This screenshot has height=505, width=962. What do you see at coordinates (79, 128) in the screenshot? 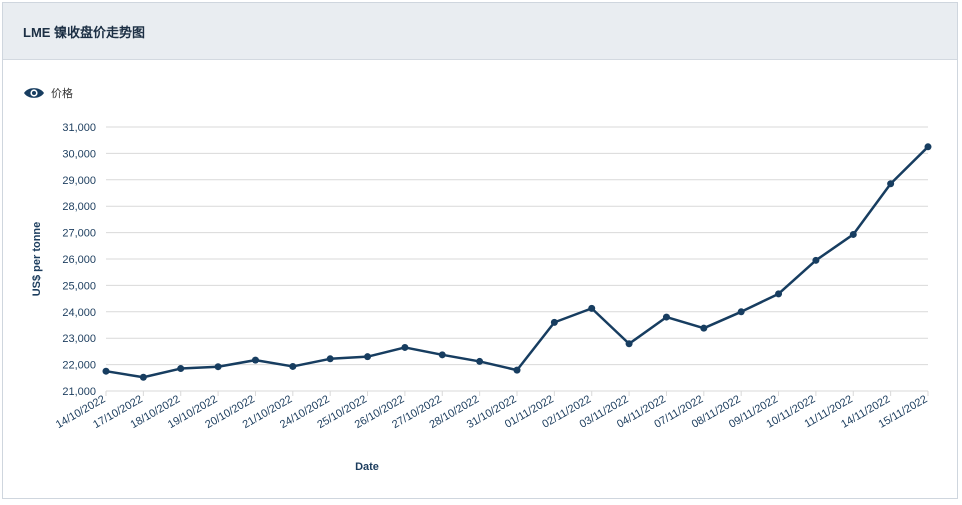
I see `y-tick-label: 31,000` at bounding box center [79, 128].